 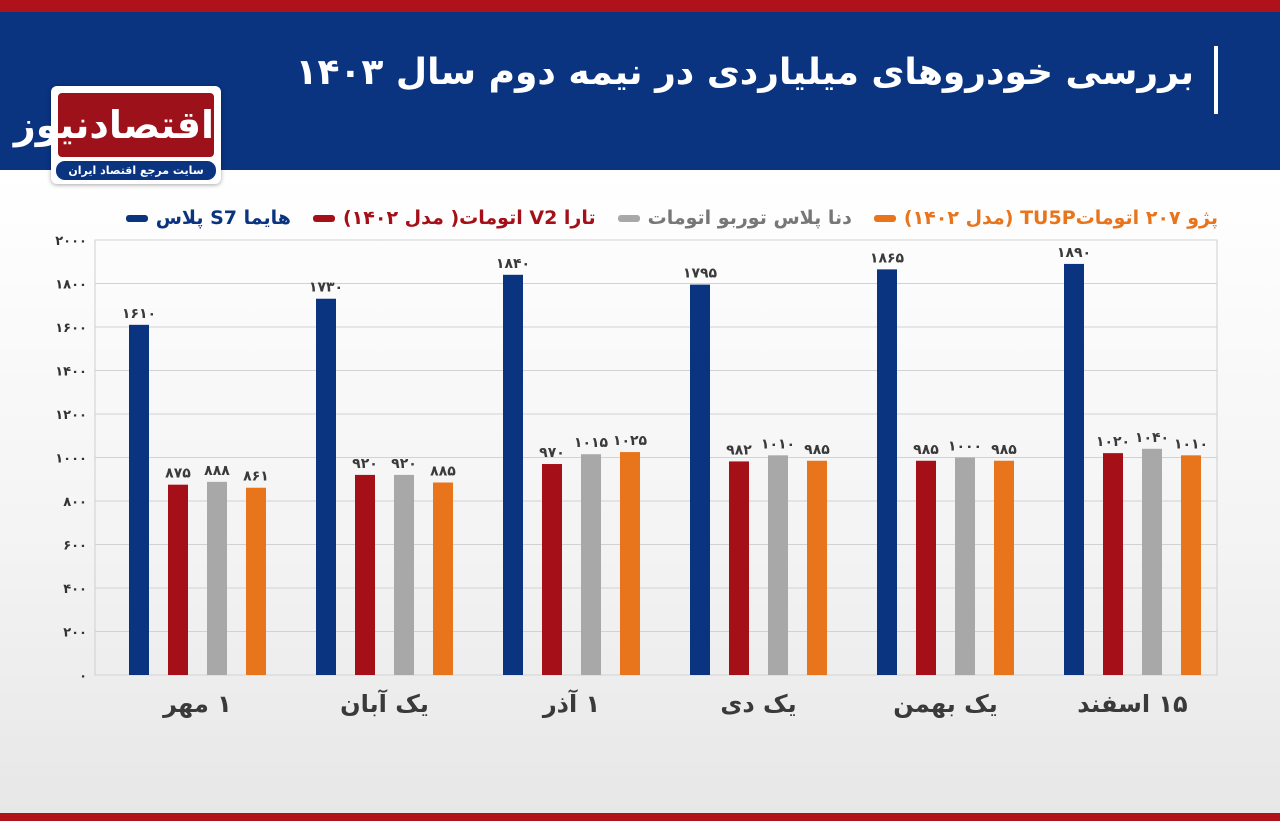 What do you see at coordinates (75, 589) in the screenshot?
I see `y-tick-label: ۴۰۰` at bounding box center [75, 589].